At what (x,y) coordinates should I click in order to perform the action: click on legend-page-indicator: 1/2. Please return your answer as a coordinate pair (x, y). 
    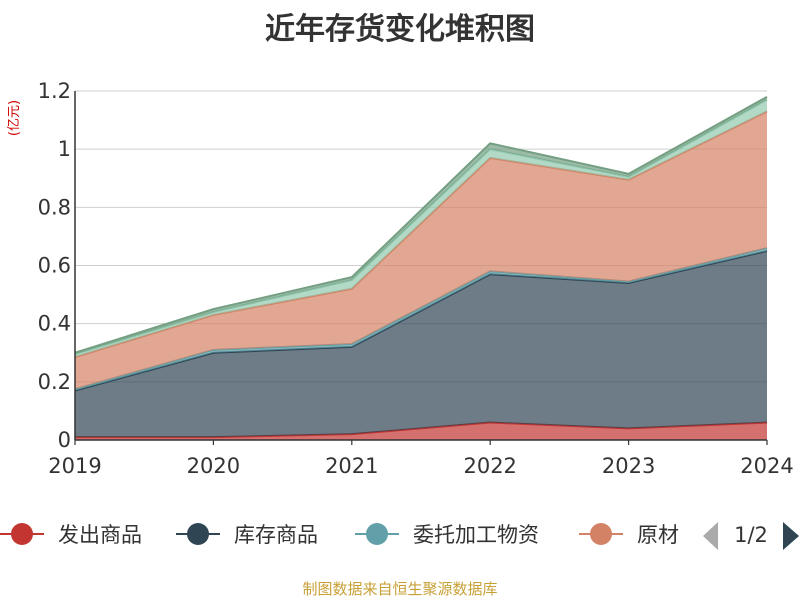
    Looking at the image, I should click on (751, 535).